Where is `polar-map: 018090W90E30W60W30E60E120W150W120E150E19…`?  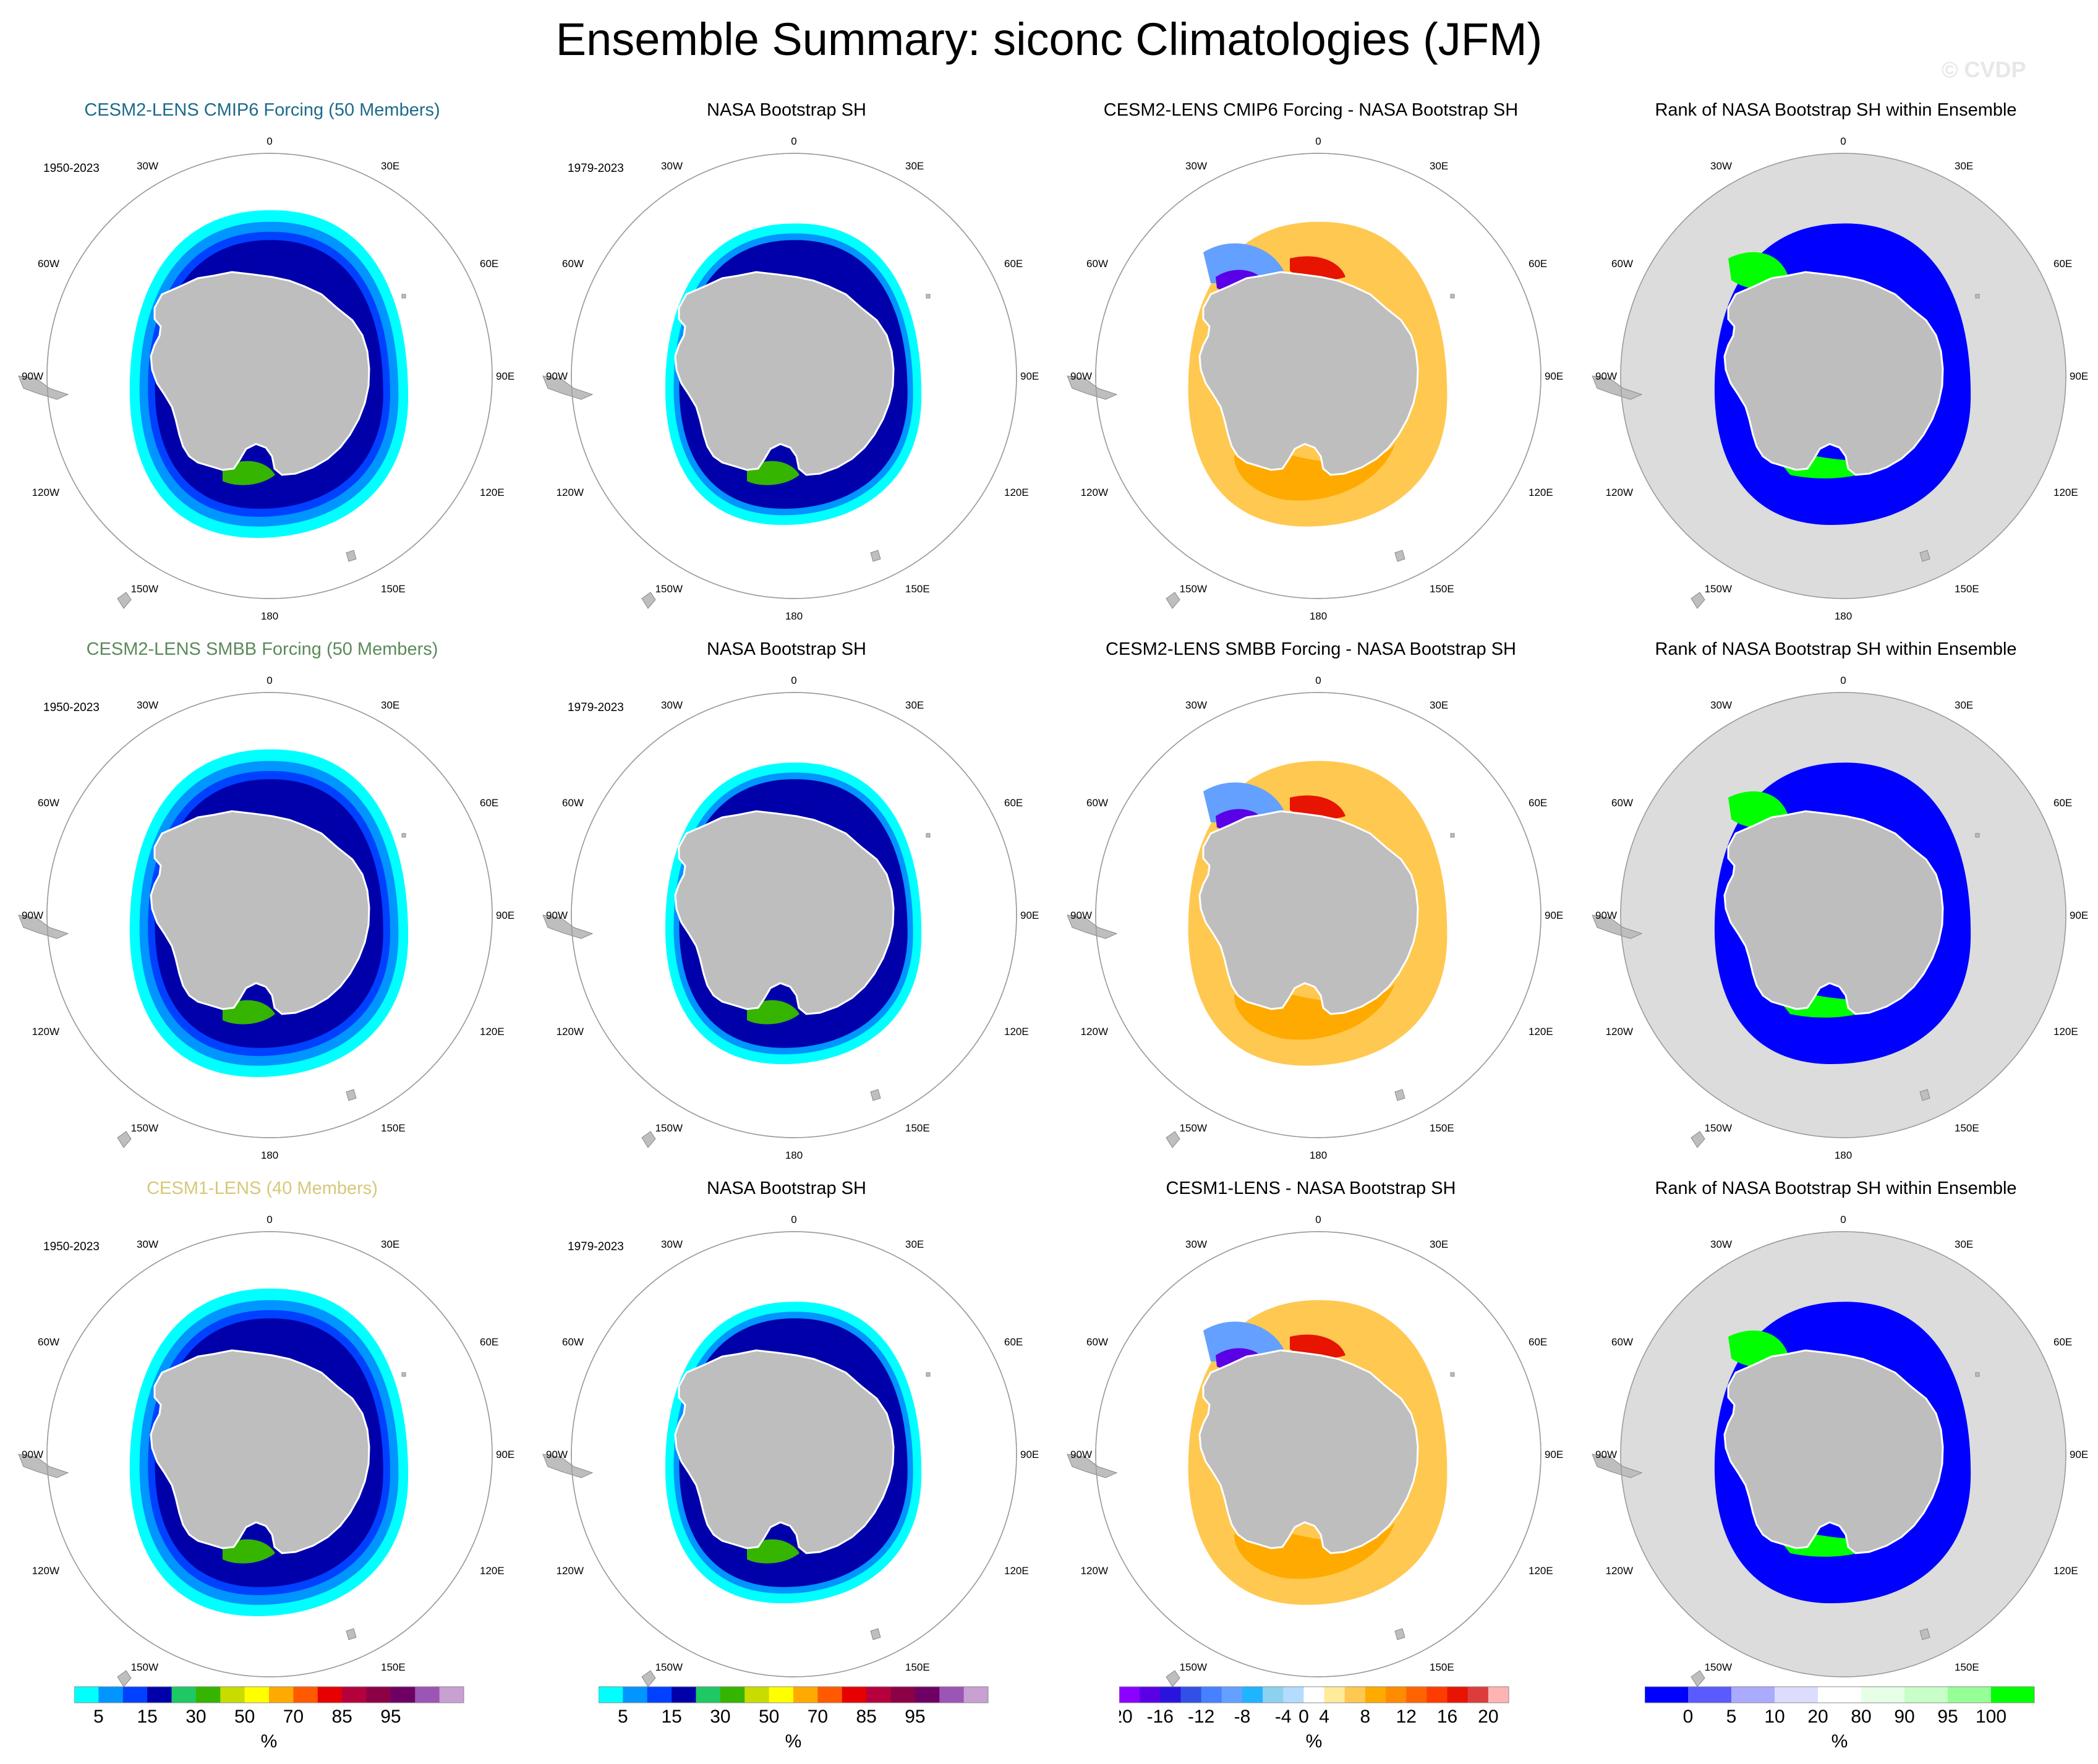
polar-map: 018090W90E30W60W30E60E120W150W120E150E19… is located at coordinates (266, 1457).